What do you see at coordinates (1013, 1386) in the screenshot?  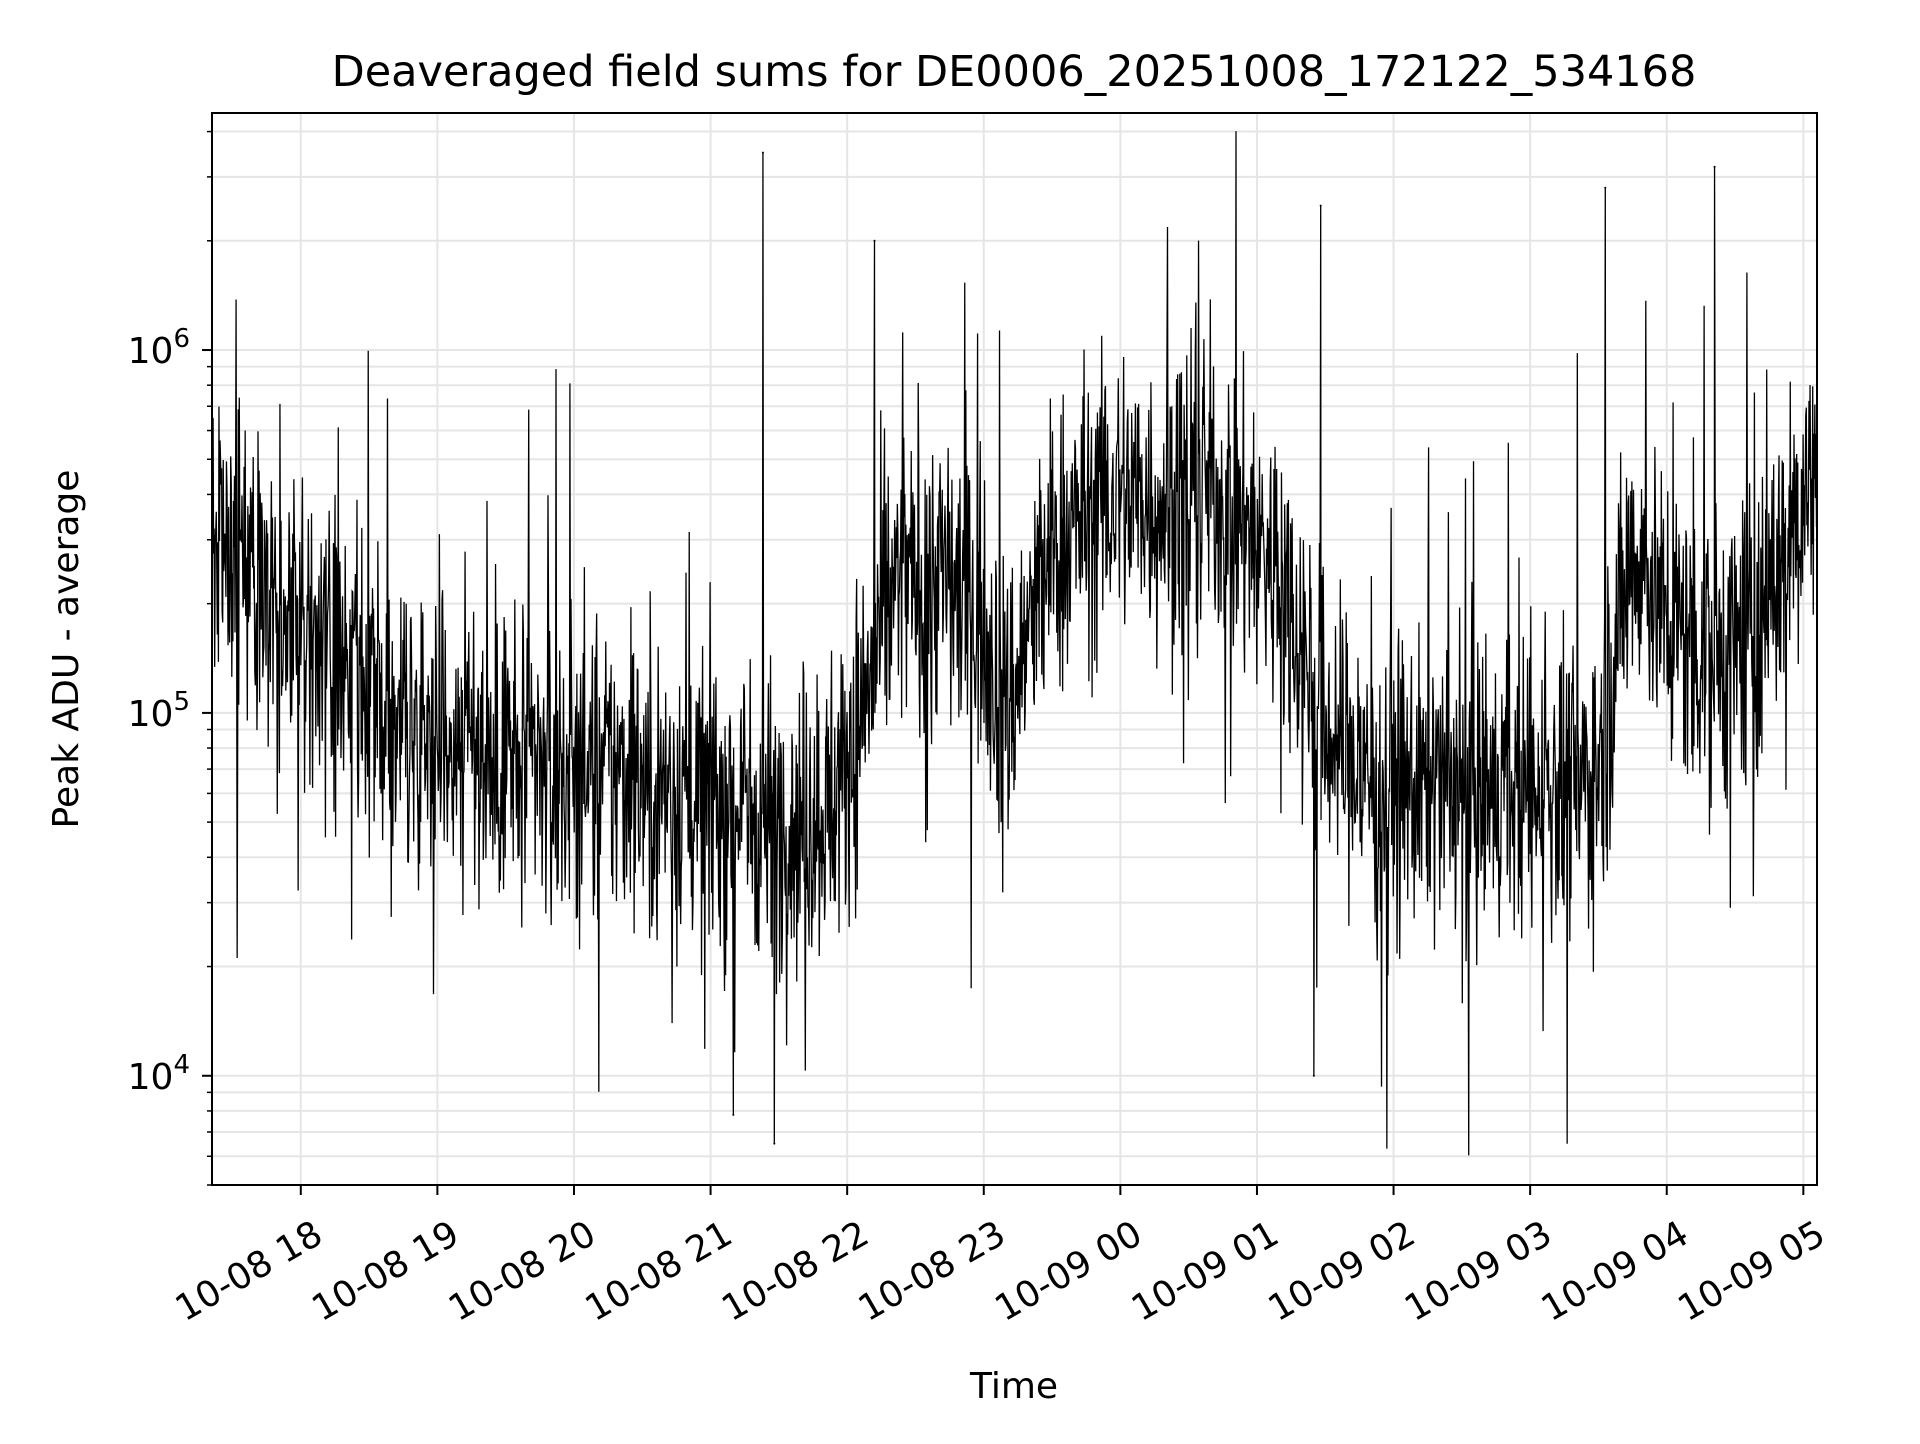 I see `x-axis-label: Time` at bounding box center [1013, 1386].